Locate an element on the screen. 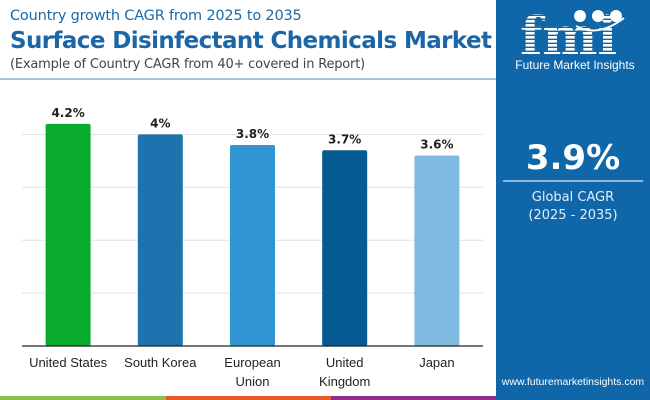  global-cagr-title: Global CAGR is located at coordinates (573, 197).